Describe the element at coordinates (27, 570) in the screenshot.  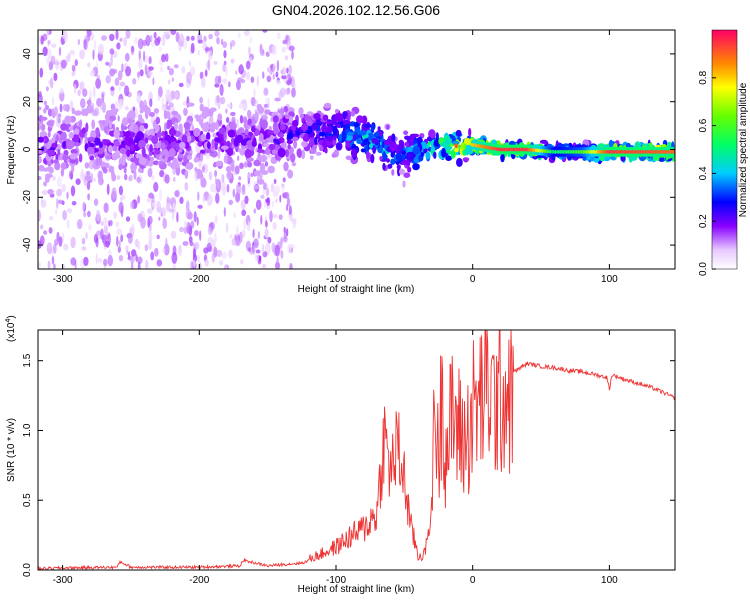
I see `y-tick-label: 0.0` at that location.